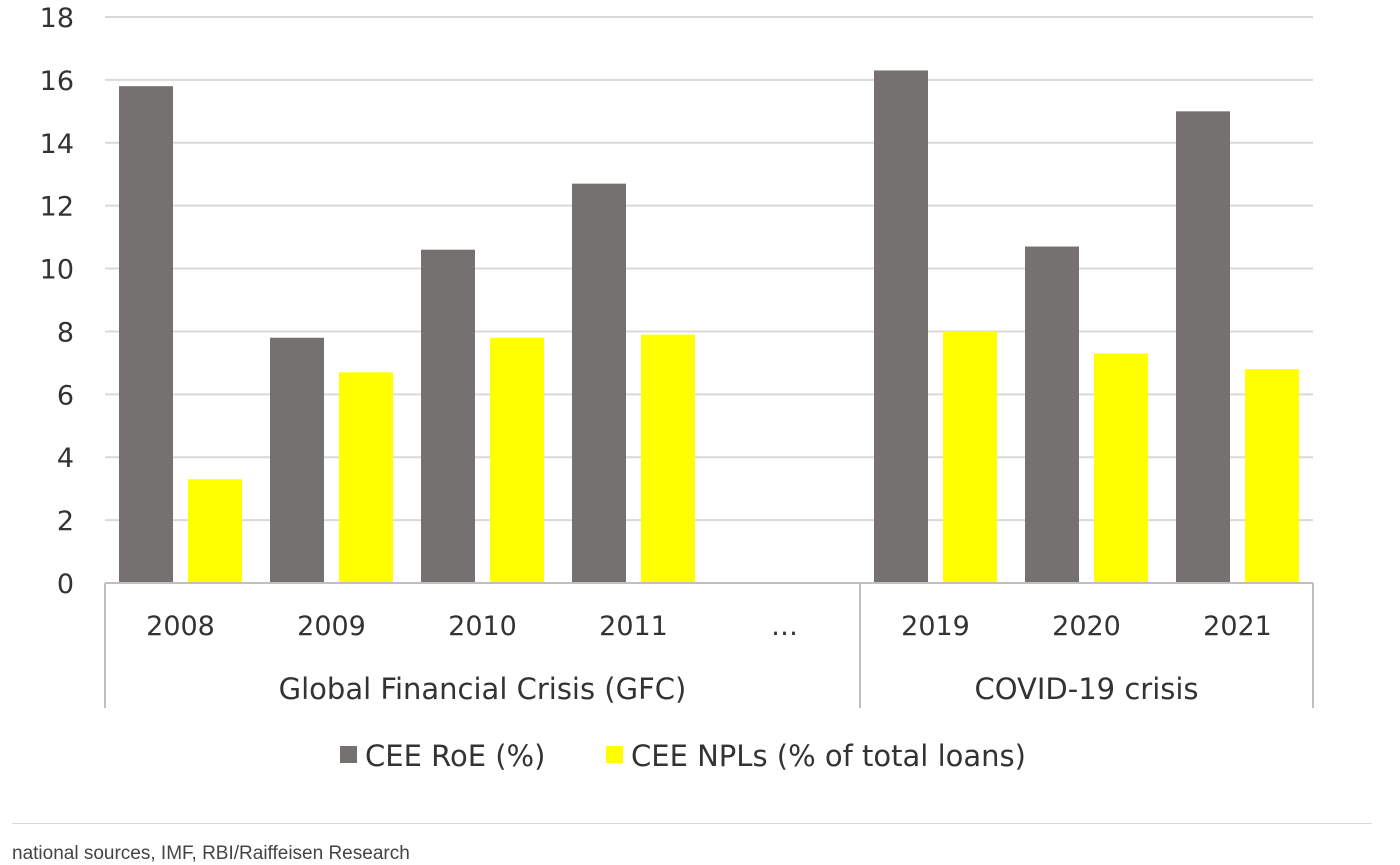  What do you see at coordinates (331, 626) in the screenshot?
I see `x-category-label: 2009` at bounding box center [331, 626].